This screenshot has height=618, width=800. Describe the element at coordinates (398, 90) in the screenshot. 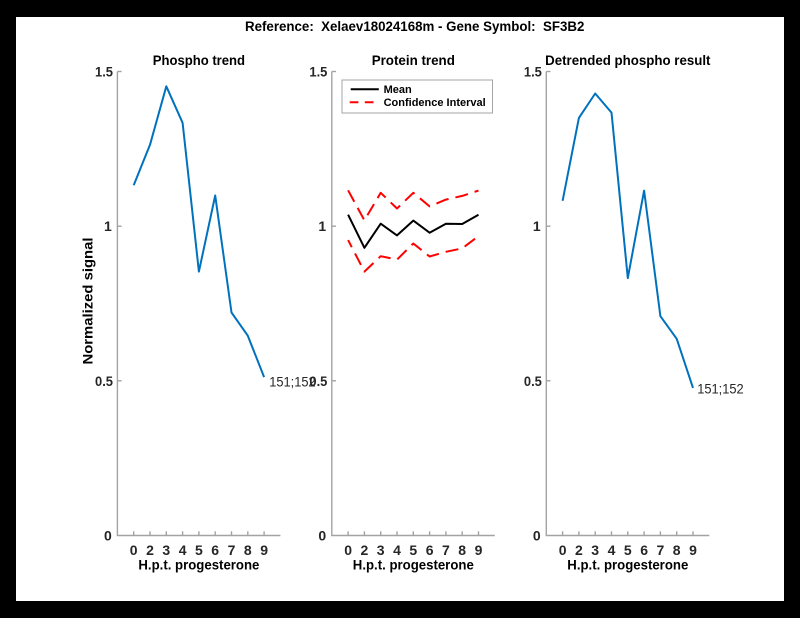

I see `svg-text: Mean` at that location.